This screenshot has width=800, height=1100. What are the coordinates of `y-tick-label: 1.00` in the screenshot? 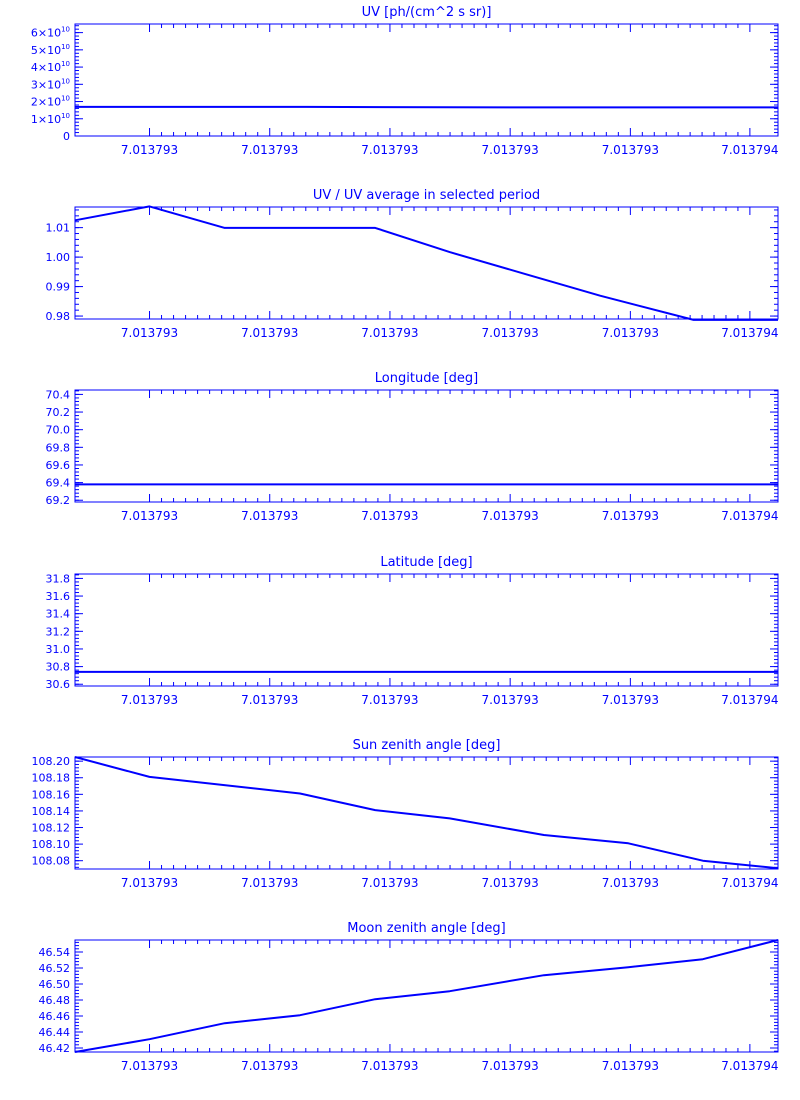 It's located at (58, 257).